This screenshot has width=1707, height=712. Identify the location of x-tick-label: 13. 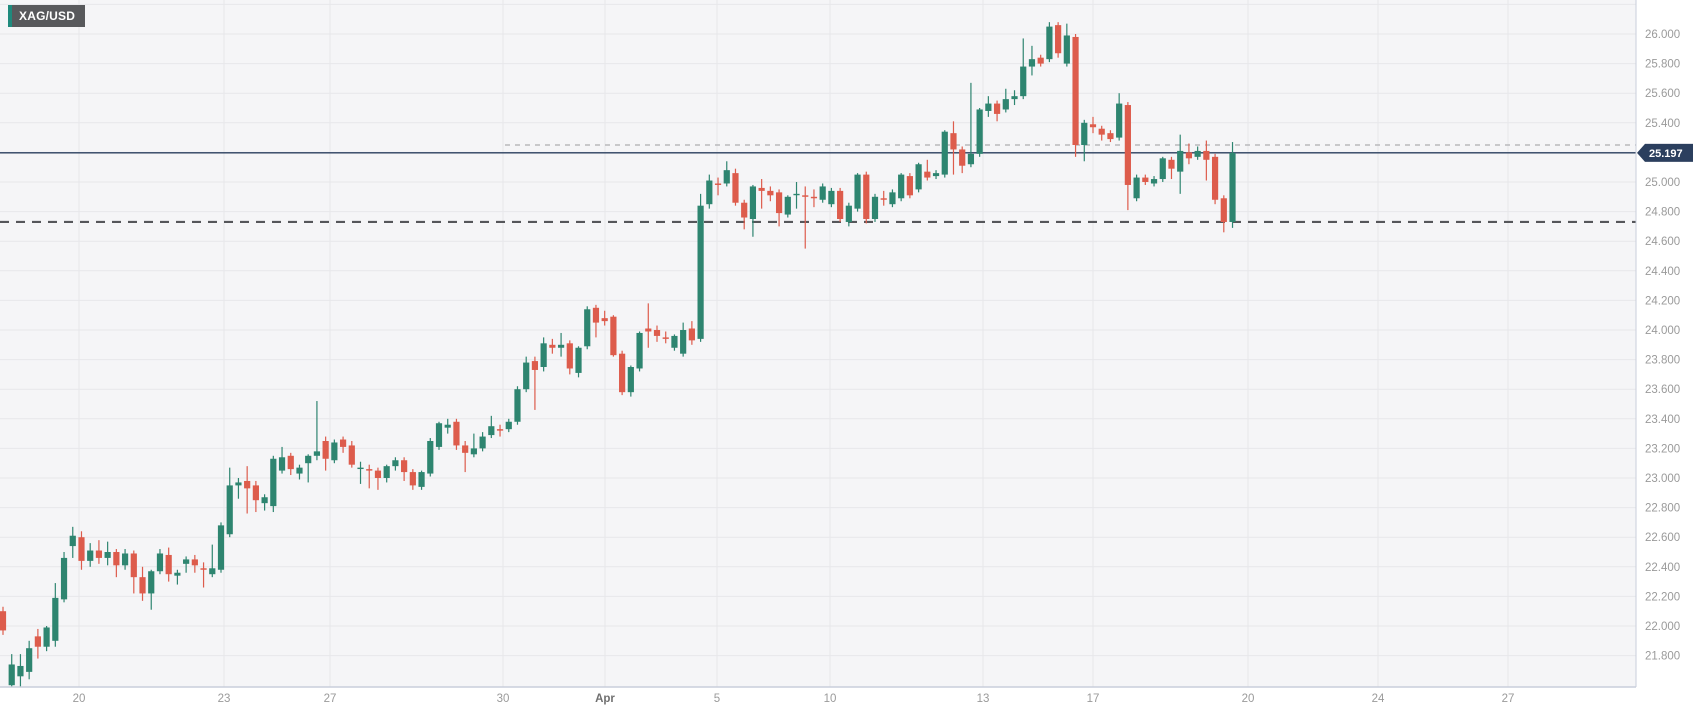
(983, 699).